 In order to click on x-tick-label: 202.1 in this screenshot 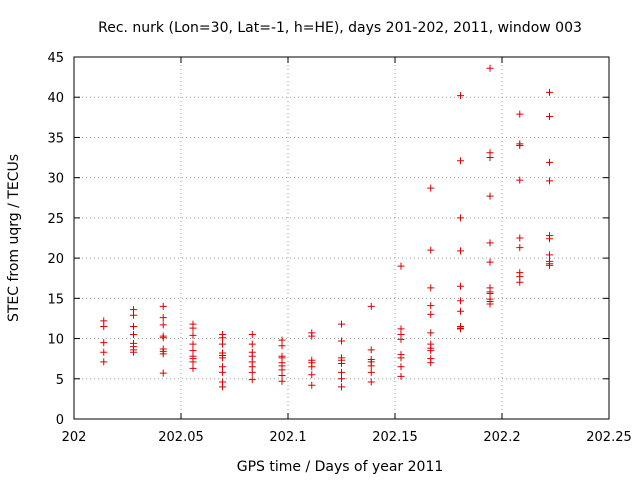, I will do `click(287, 437)`.